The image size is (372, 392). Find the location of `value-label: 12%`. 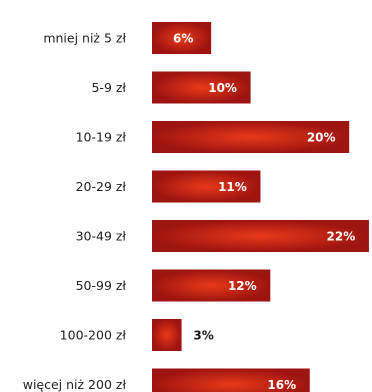

value-label: 12% is located at coordinates (242, 286).